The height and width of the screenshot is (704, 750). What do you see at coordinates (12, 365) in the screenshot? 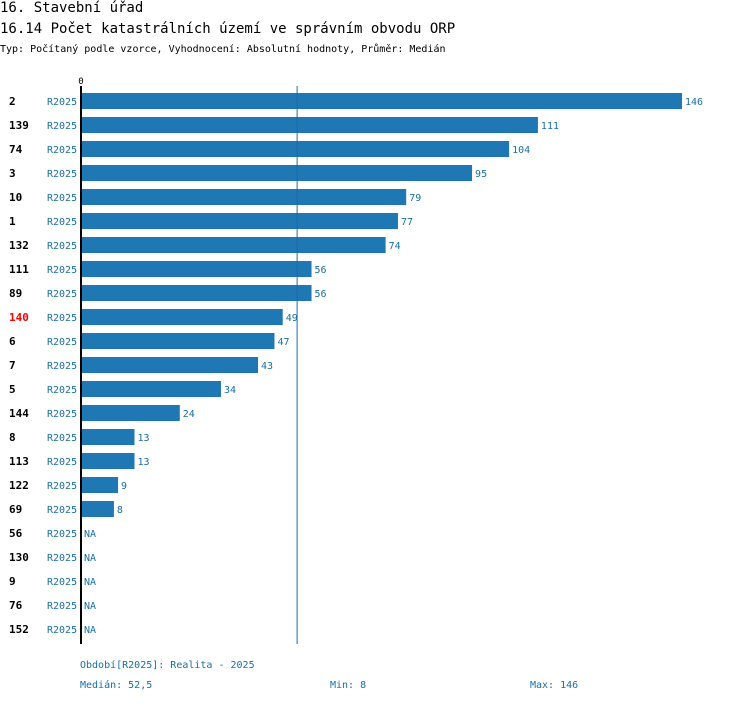
I see `row-category-label: 7` at bounding box center [12, 365].